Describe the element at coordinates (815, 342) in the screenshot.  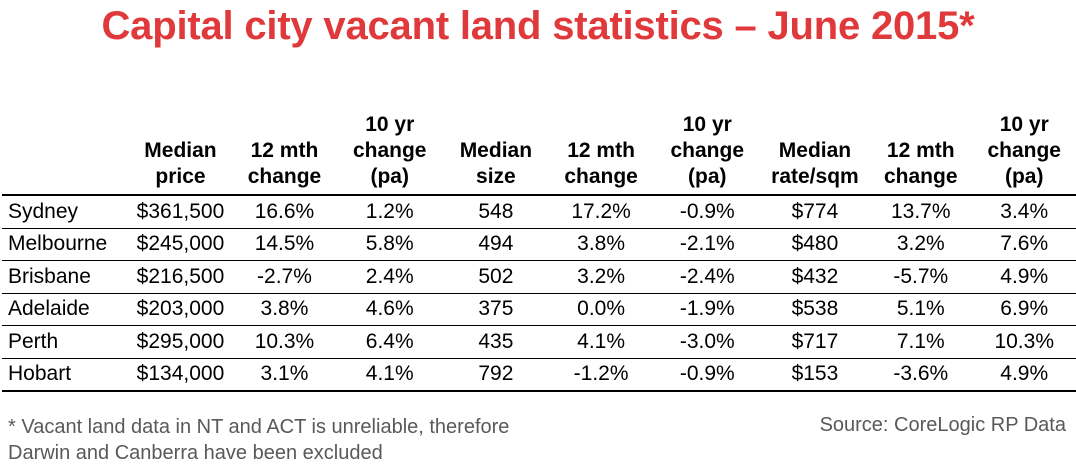
I see `value-cell: $717` at that location.